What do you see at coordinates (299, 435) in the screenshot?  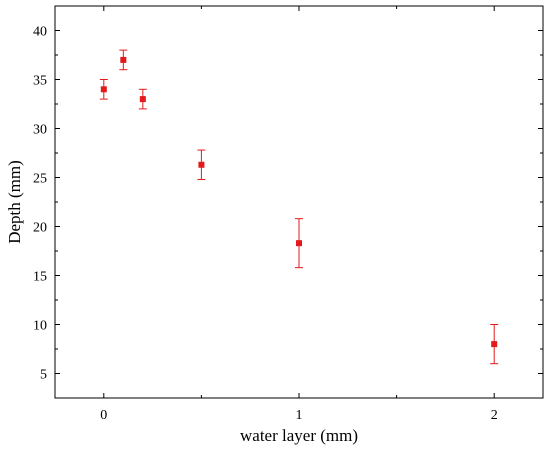 I see `x-axis-title: water layer (mm)` at bounding box center [299, 435].